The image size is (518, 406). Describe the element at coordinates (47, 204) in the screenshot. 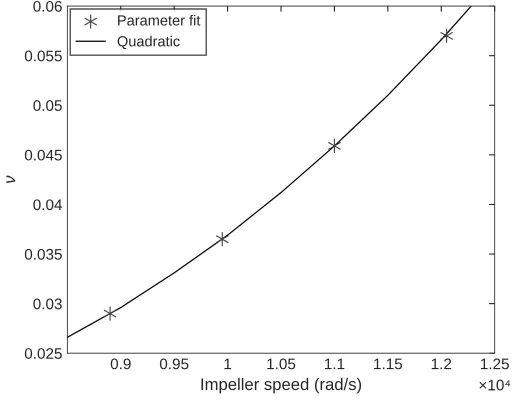

I see `y-tick-label: 0.04` at that location.